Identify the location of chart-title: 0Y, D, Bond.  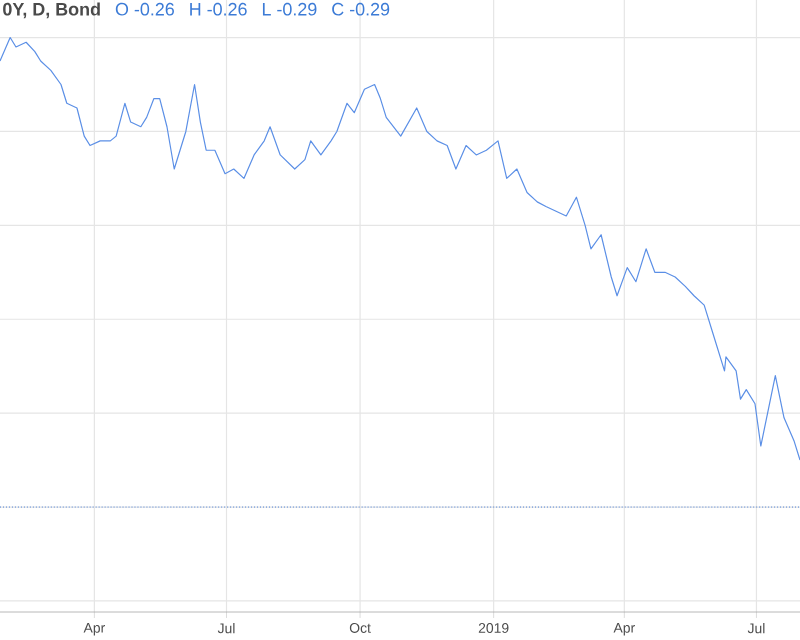
(51, 10).